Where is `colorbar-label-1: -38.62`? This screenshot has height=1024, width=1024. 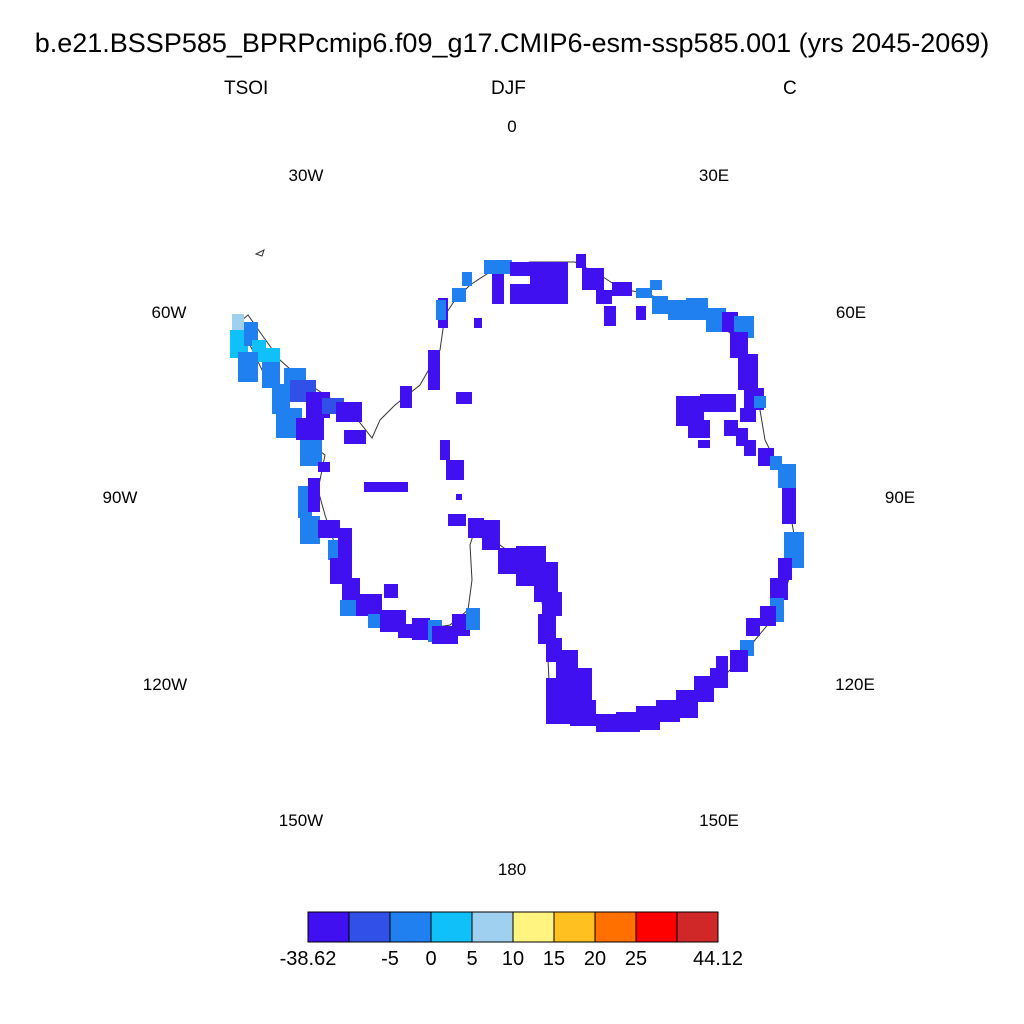
colorbar-label-1: -38.62 is located at coordinates (308, 959).